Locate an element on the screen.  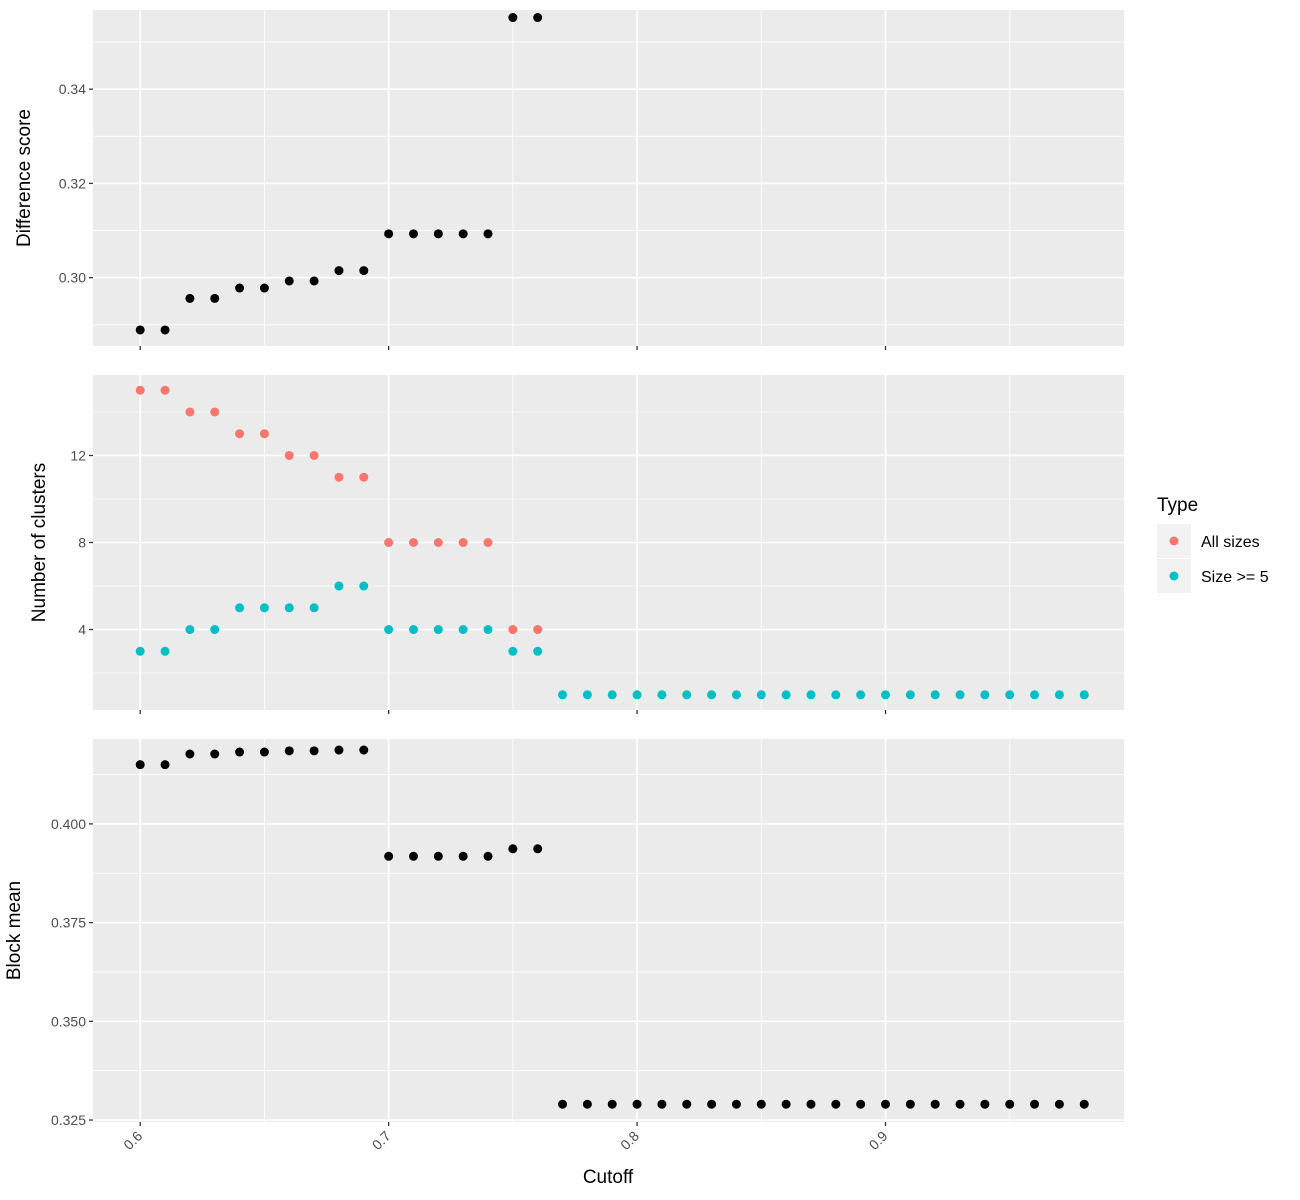
series-all-sizes is located at coordinates (339, 510).